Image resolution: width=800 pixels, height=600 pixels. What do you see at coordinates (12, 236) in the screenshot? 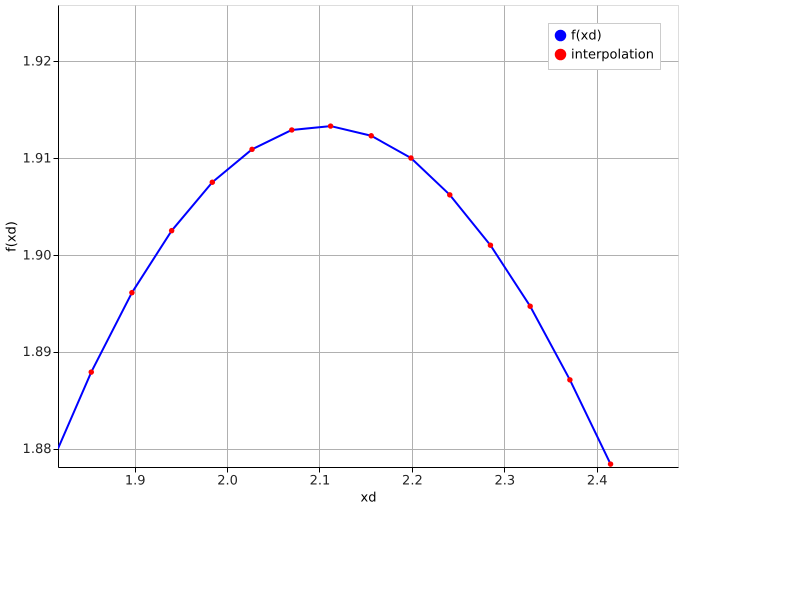
I see `y-axis-title: f(xd)` at bounding box center [12, 236].